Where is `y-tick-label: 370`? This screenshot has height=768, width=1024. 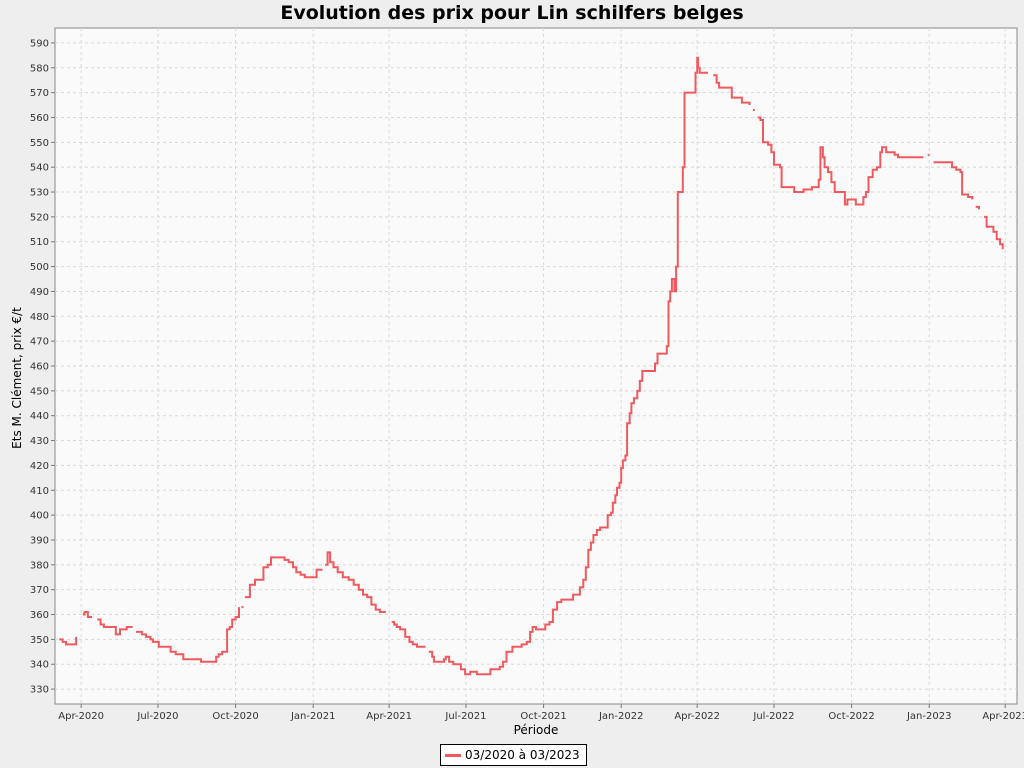 y-tick-label: 370 is located at coordinates (39, 590).